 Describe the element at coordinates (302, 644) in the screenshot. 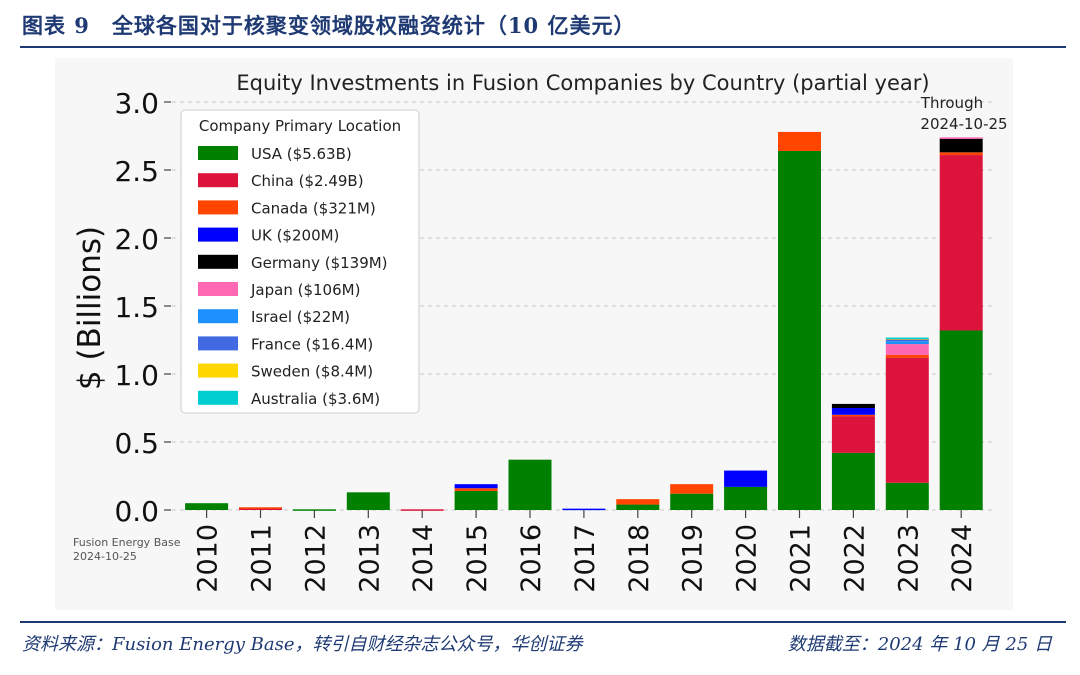

I see `source-note: 资料来源：Fusion Energy Base，转引自财经杂志公众号，华创证券` at that location.